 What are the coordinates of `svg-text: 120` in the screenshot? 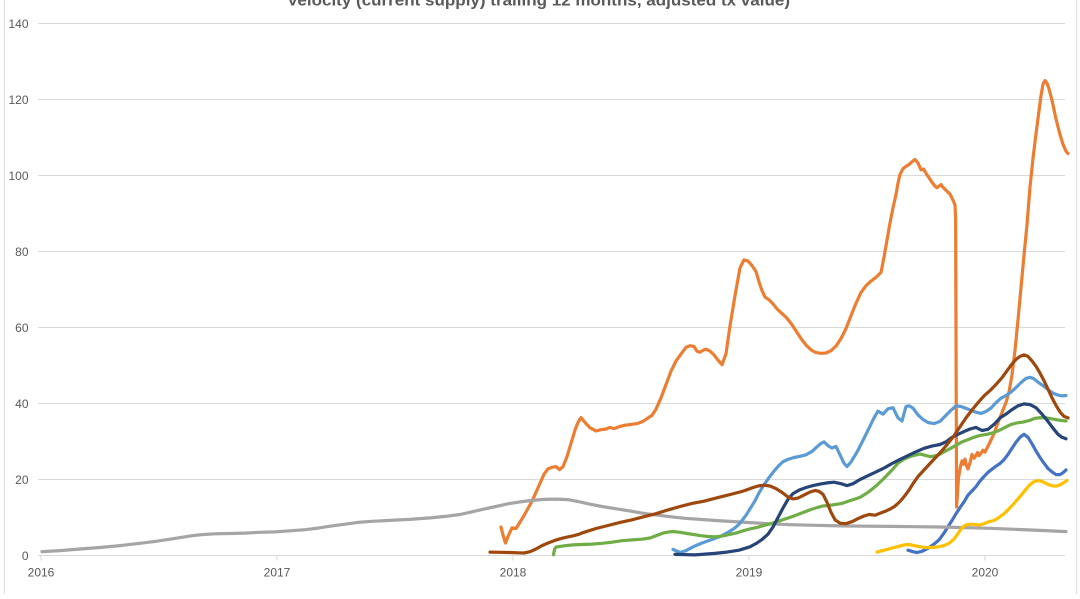 It's located at (18, 100).